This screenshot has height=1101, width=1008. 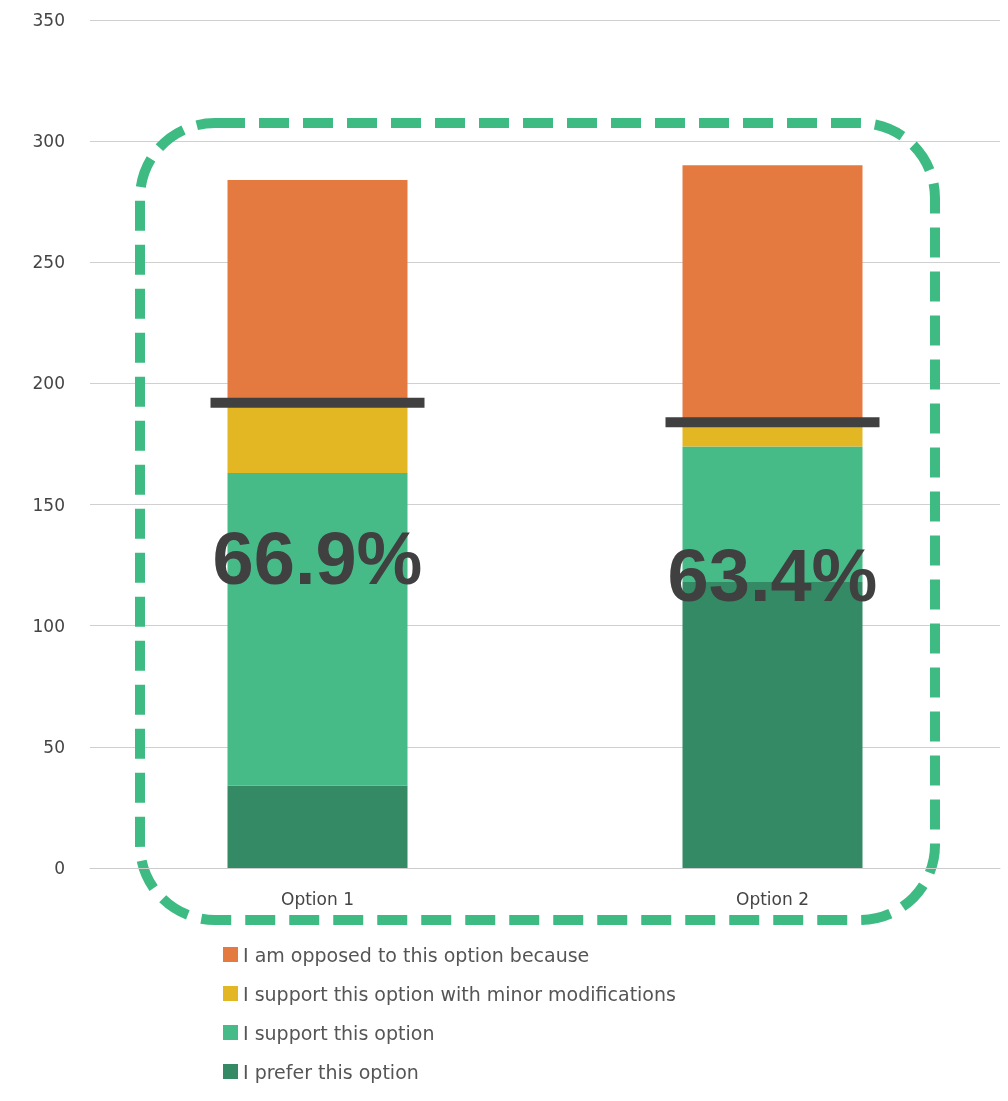 I want to click on legend-label: I am opposed to this option because, so click(x=416, y=954).